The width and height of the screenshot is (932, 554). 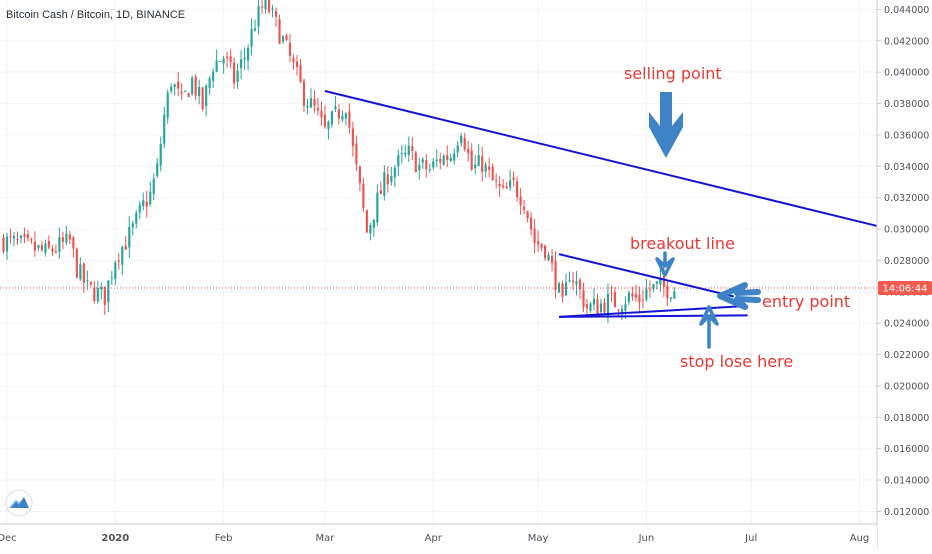 What do you see at coordinates (906, 41) in the screenshot?
I see `price-tick-label: 0.042000` at bounding box center [906, 41].